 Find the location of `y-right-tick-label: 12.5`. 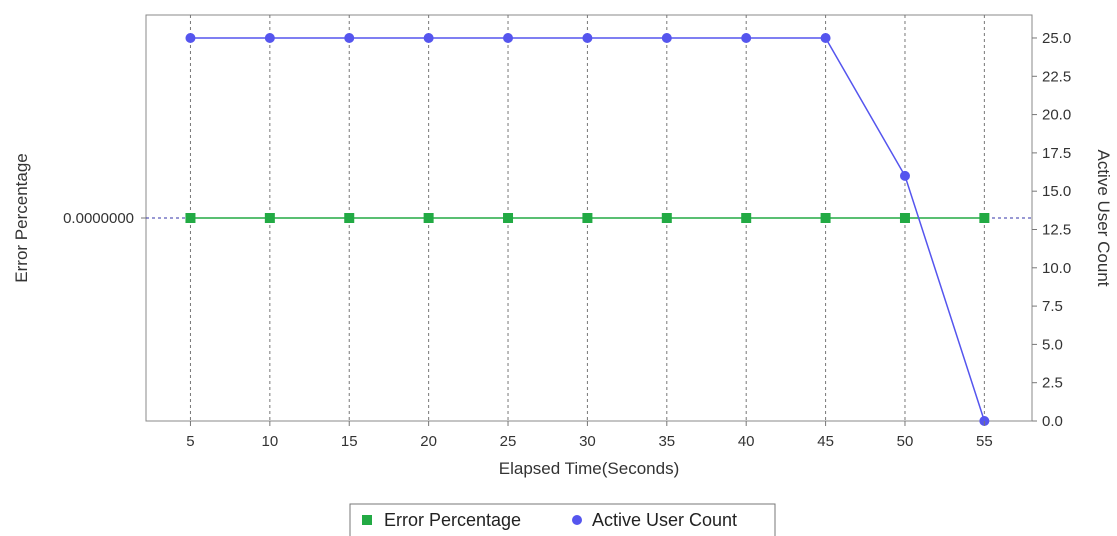

y-right-tick-label: 12.5 is located at coordinates (1056, 229).